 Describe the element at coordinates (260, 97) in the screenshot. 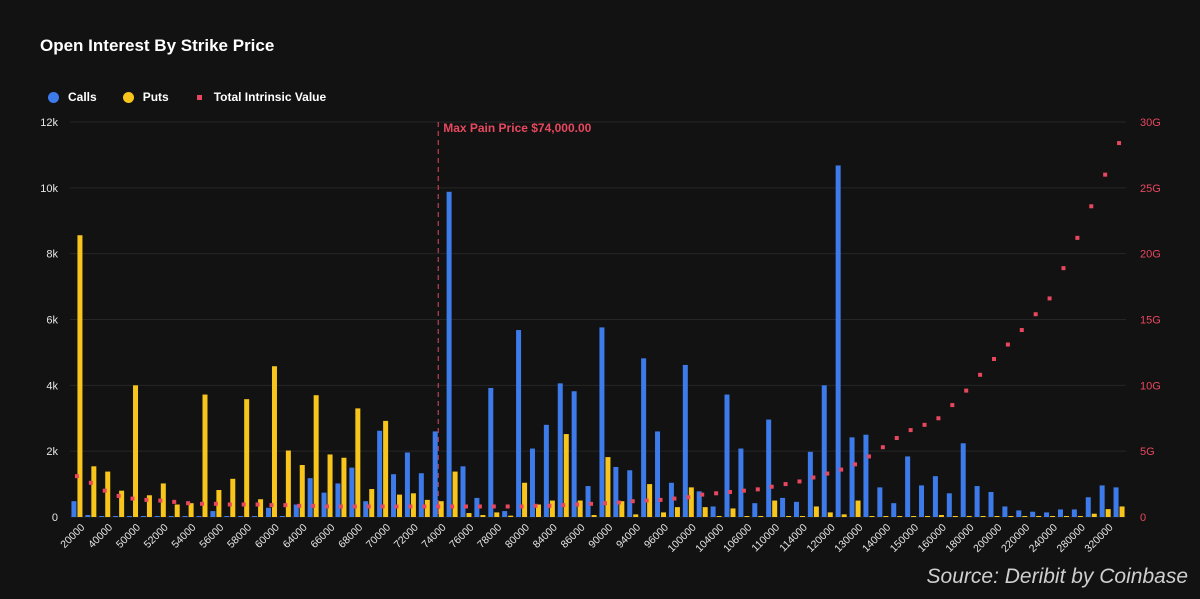

I see `legend-item-intrinsic: Total Intrinsic Value` at that location.